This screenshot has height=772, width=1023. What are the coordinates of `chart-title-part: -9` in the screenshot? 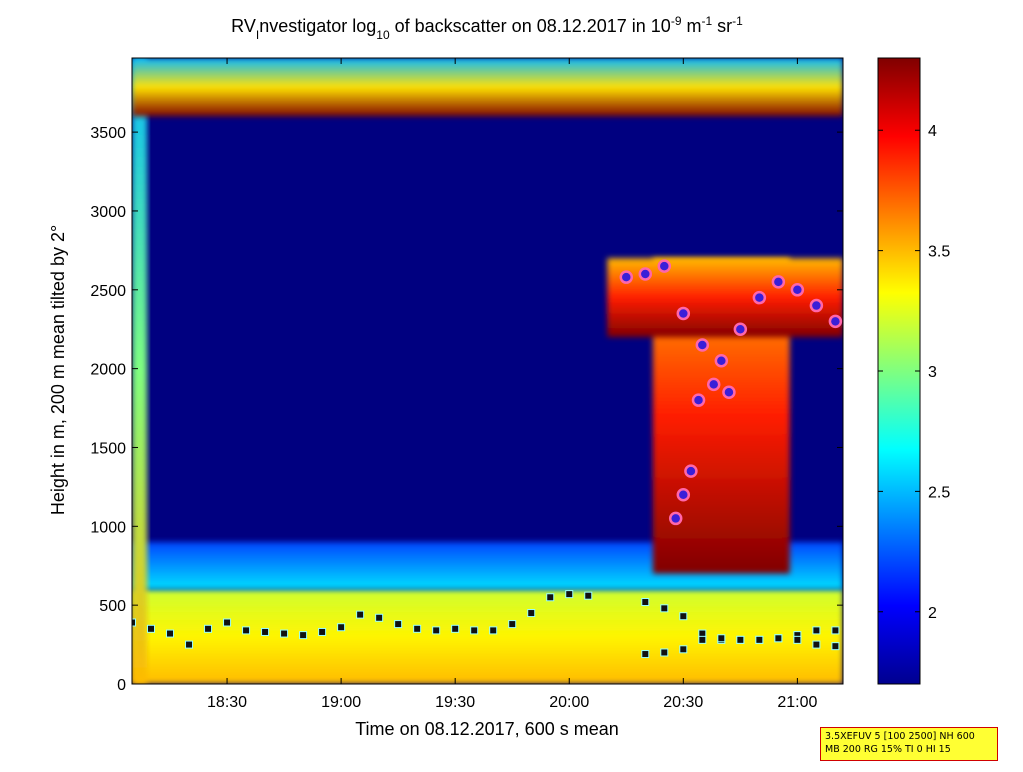 It's located at (676, 21).